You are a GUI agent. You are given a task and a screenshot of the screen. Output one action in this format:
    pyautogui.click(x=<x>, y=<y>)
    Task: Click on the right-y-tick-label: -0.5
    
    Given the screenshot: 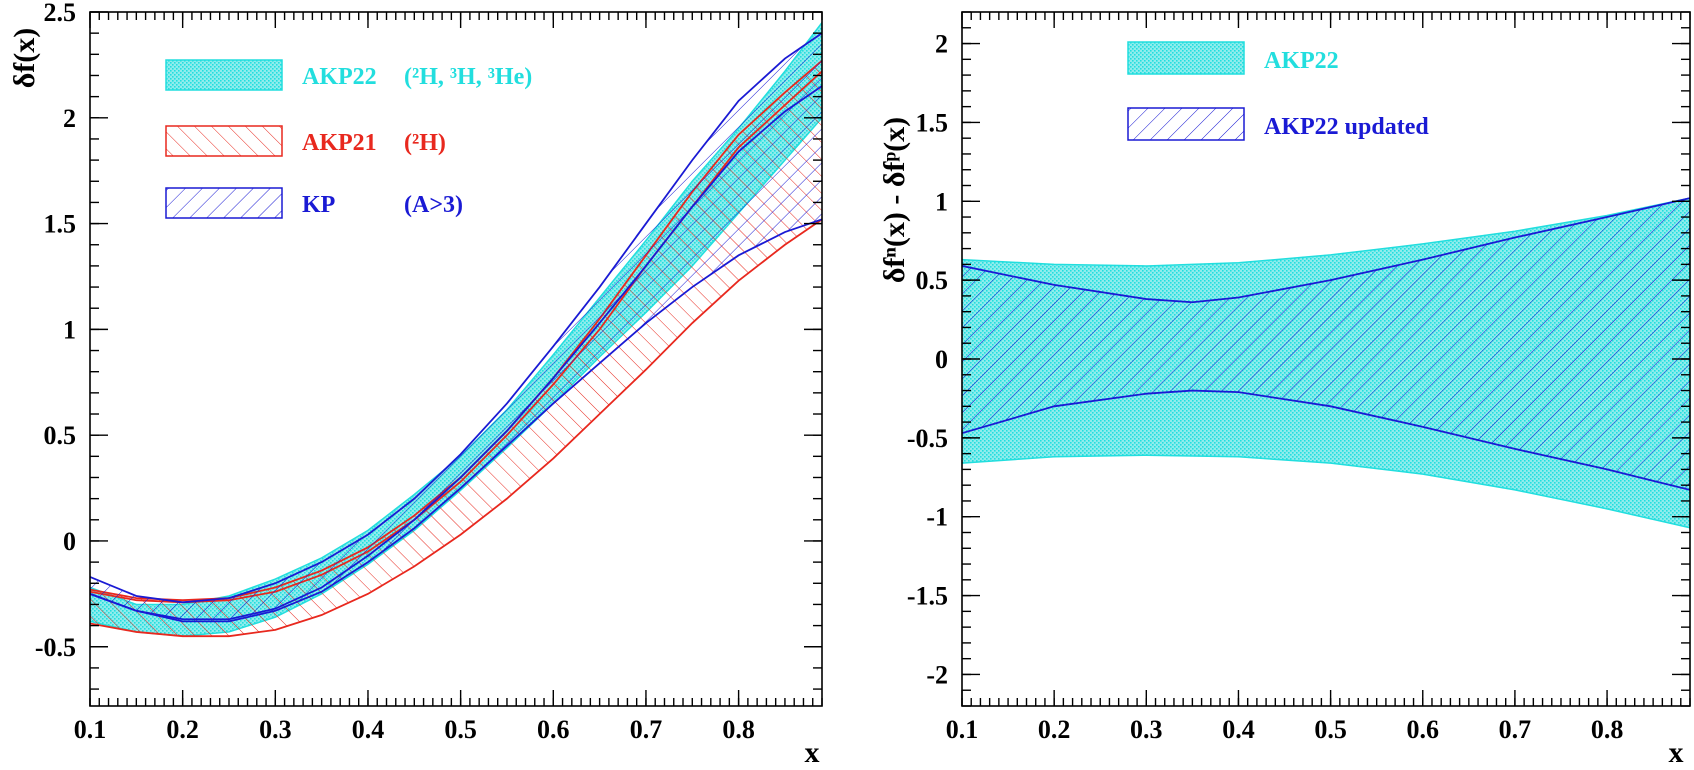 What is the action you would take?
    pyautogui.click(x=927, y=438)
    